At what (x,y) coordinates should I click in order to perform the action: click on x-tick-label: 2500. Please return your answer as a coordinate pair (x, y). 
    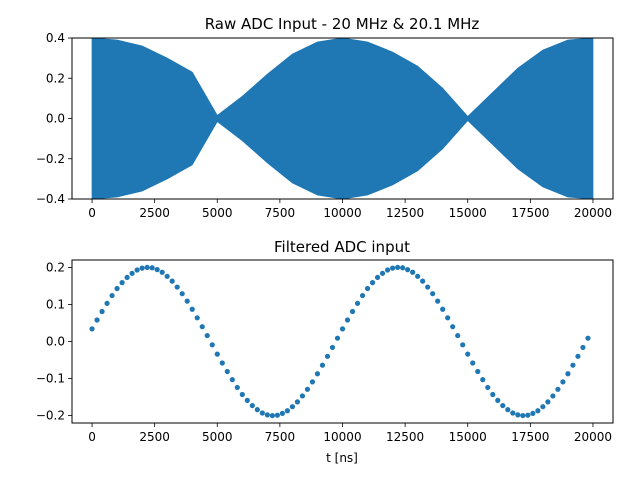
    Looking at the image, I should click on (154, 213).